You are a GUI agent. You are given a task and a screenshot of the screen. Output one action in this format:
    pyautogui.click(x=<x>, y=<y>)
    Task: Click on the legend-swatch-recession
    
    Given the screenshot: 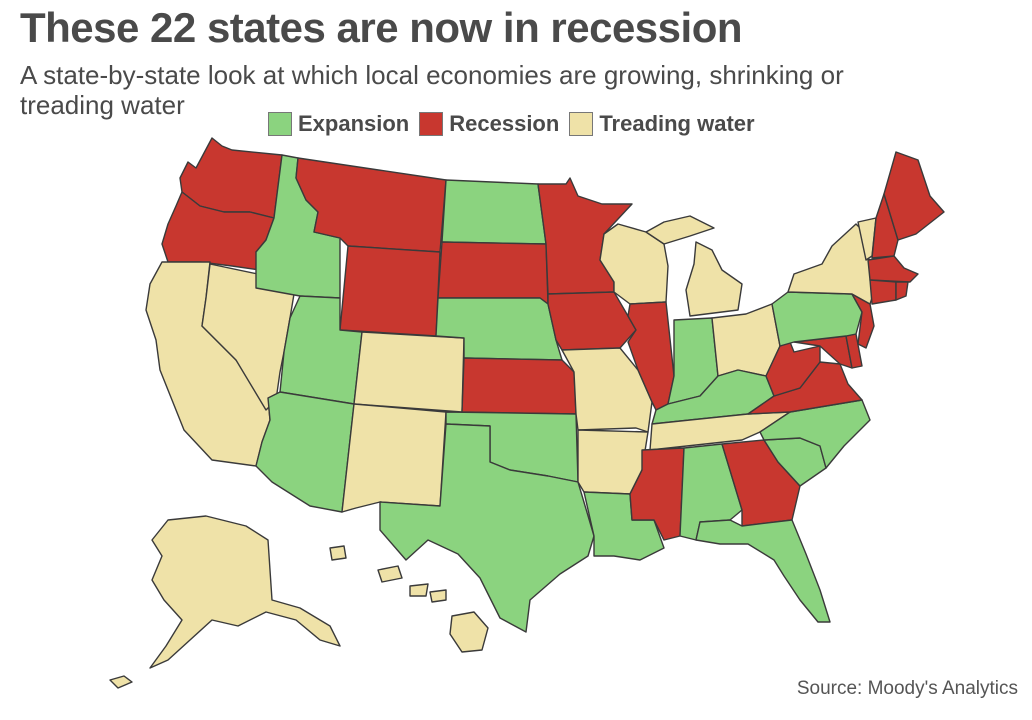 What is the action you would take?
    pyautogui.click(x=431, y=124)
    